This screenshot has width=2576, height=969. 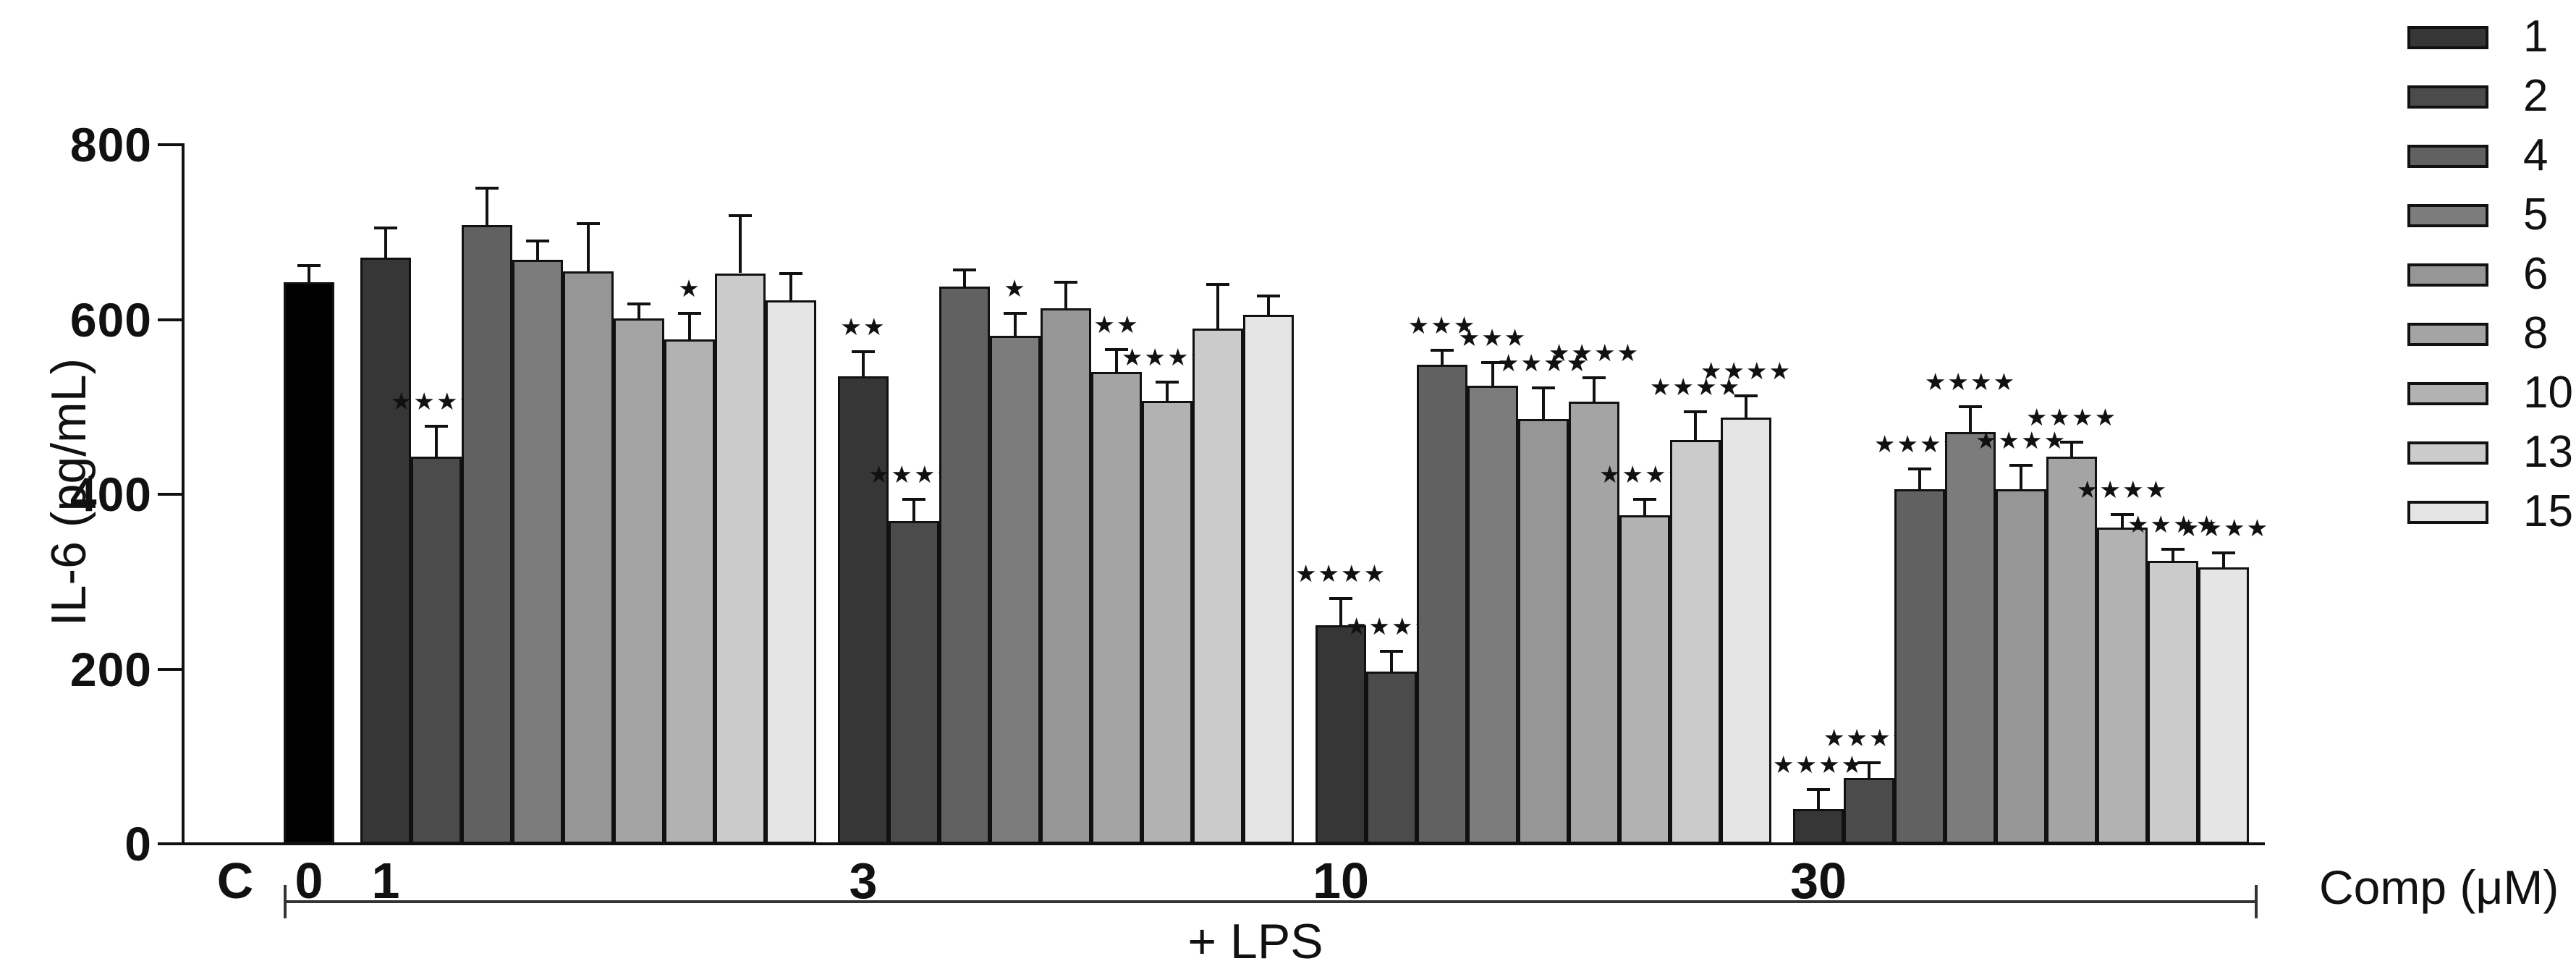 What do you see at coordinates (1340, 734) in the screenshot?
I see `bar-group10-comp1` at bounding box center [1340, 734].